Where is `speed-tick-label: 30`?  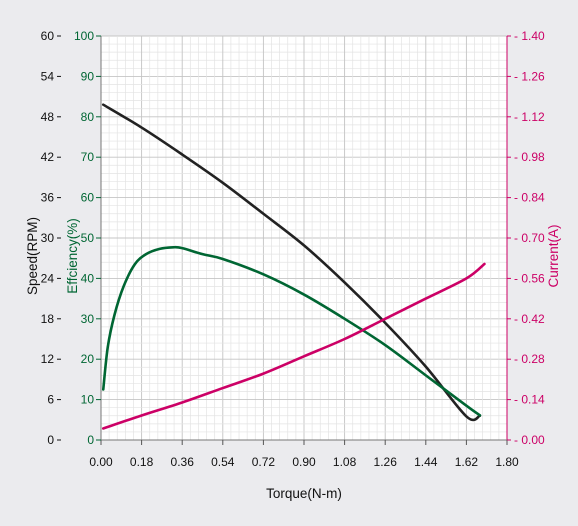
speed-tick-label: 30 is located at coordinates (48, 238).